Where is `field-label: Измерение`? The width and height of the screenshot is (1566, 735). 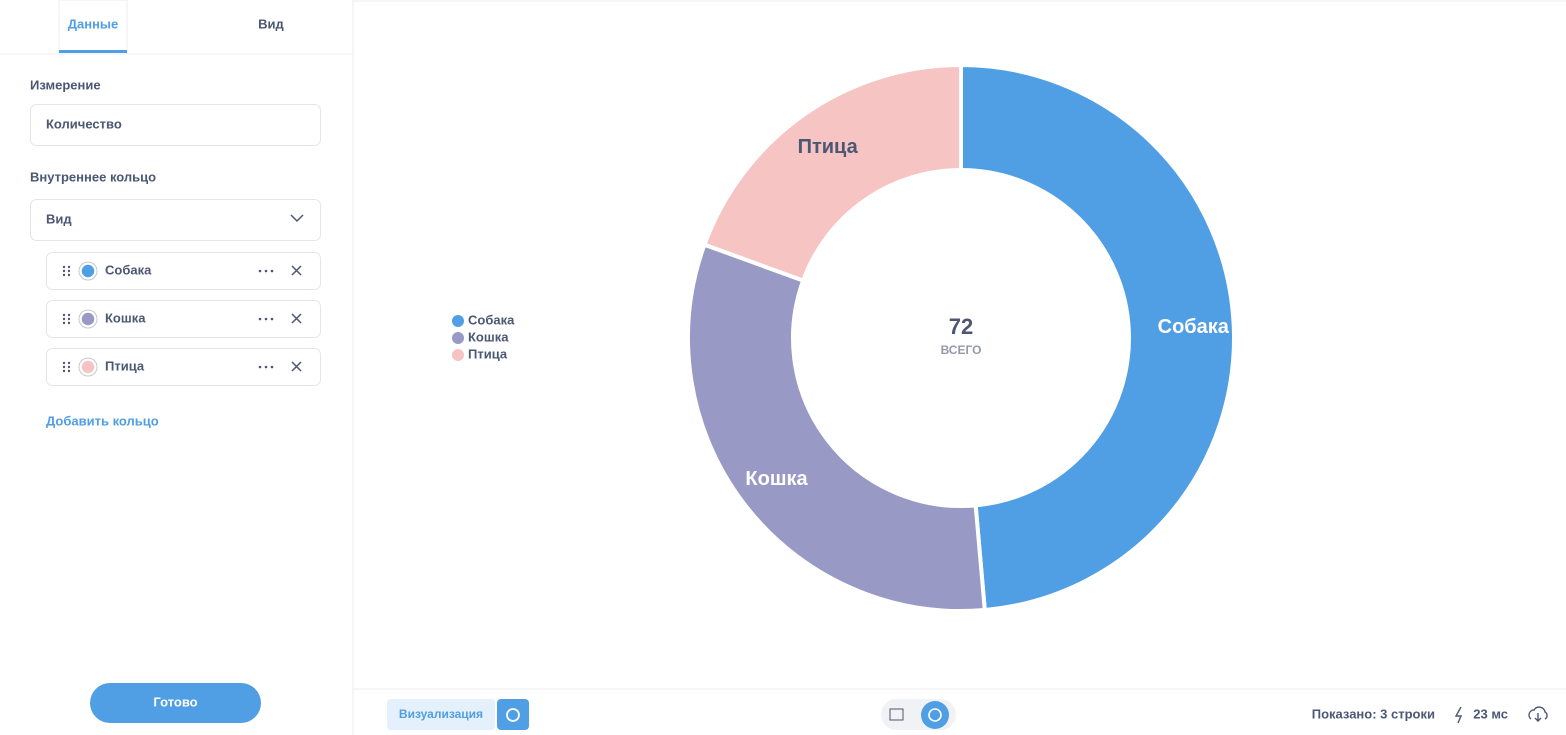 field-label: Измерение is located at coordinates (65, 84).